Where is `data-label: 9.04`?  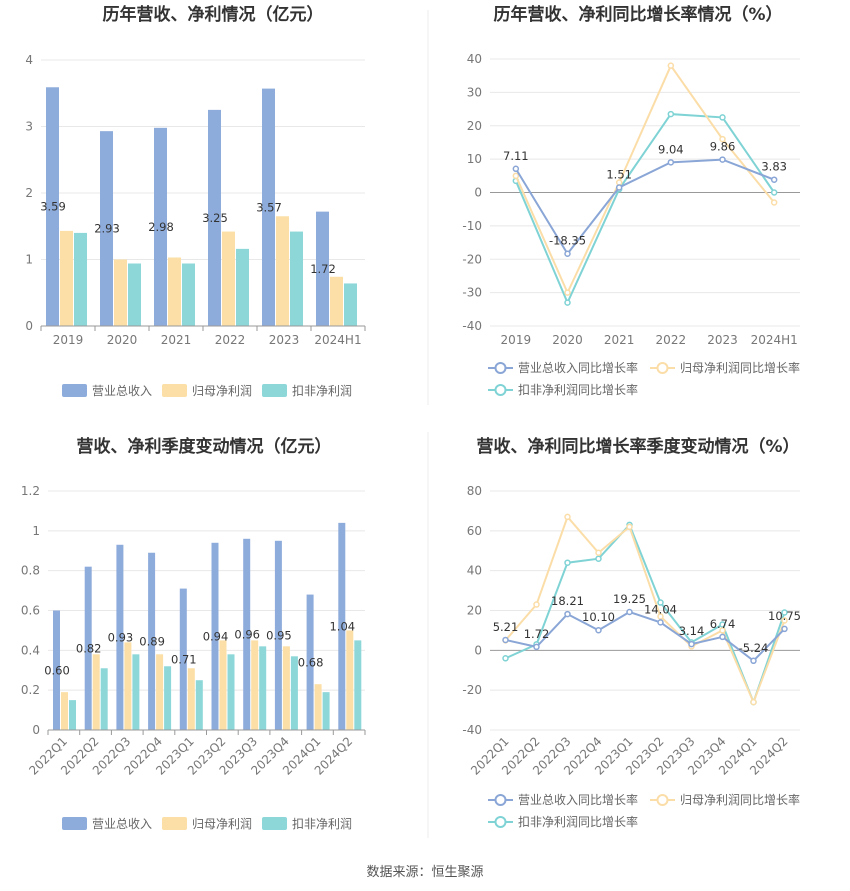
data-label: 9.04 is located at coordinates (671, 149).